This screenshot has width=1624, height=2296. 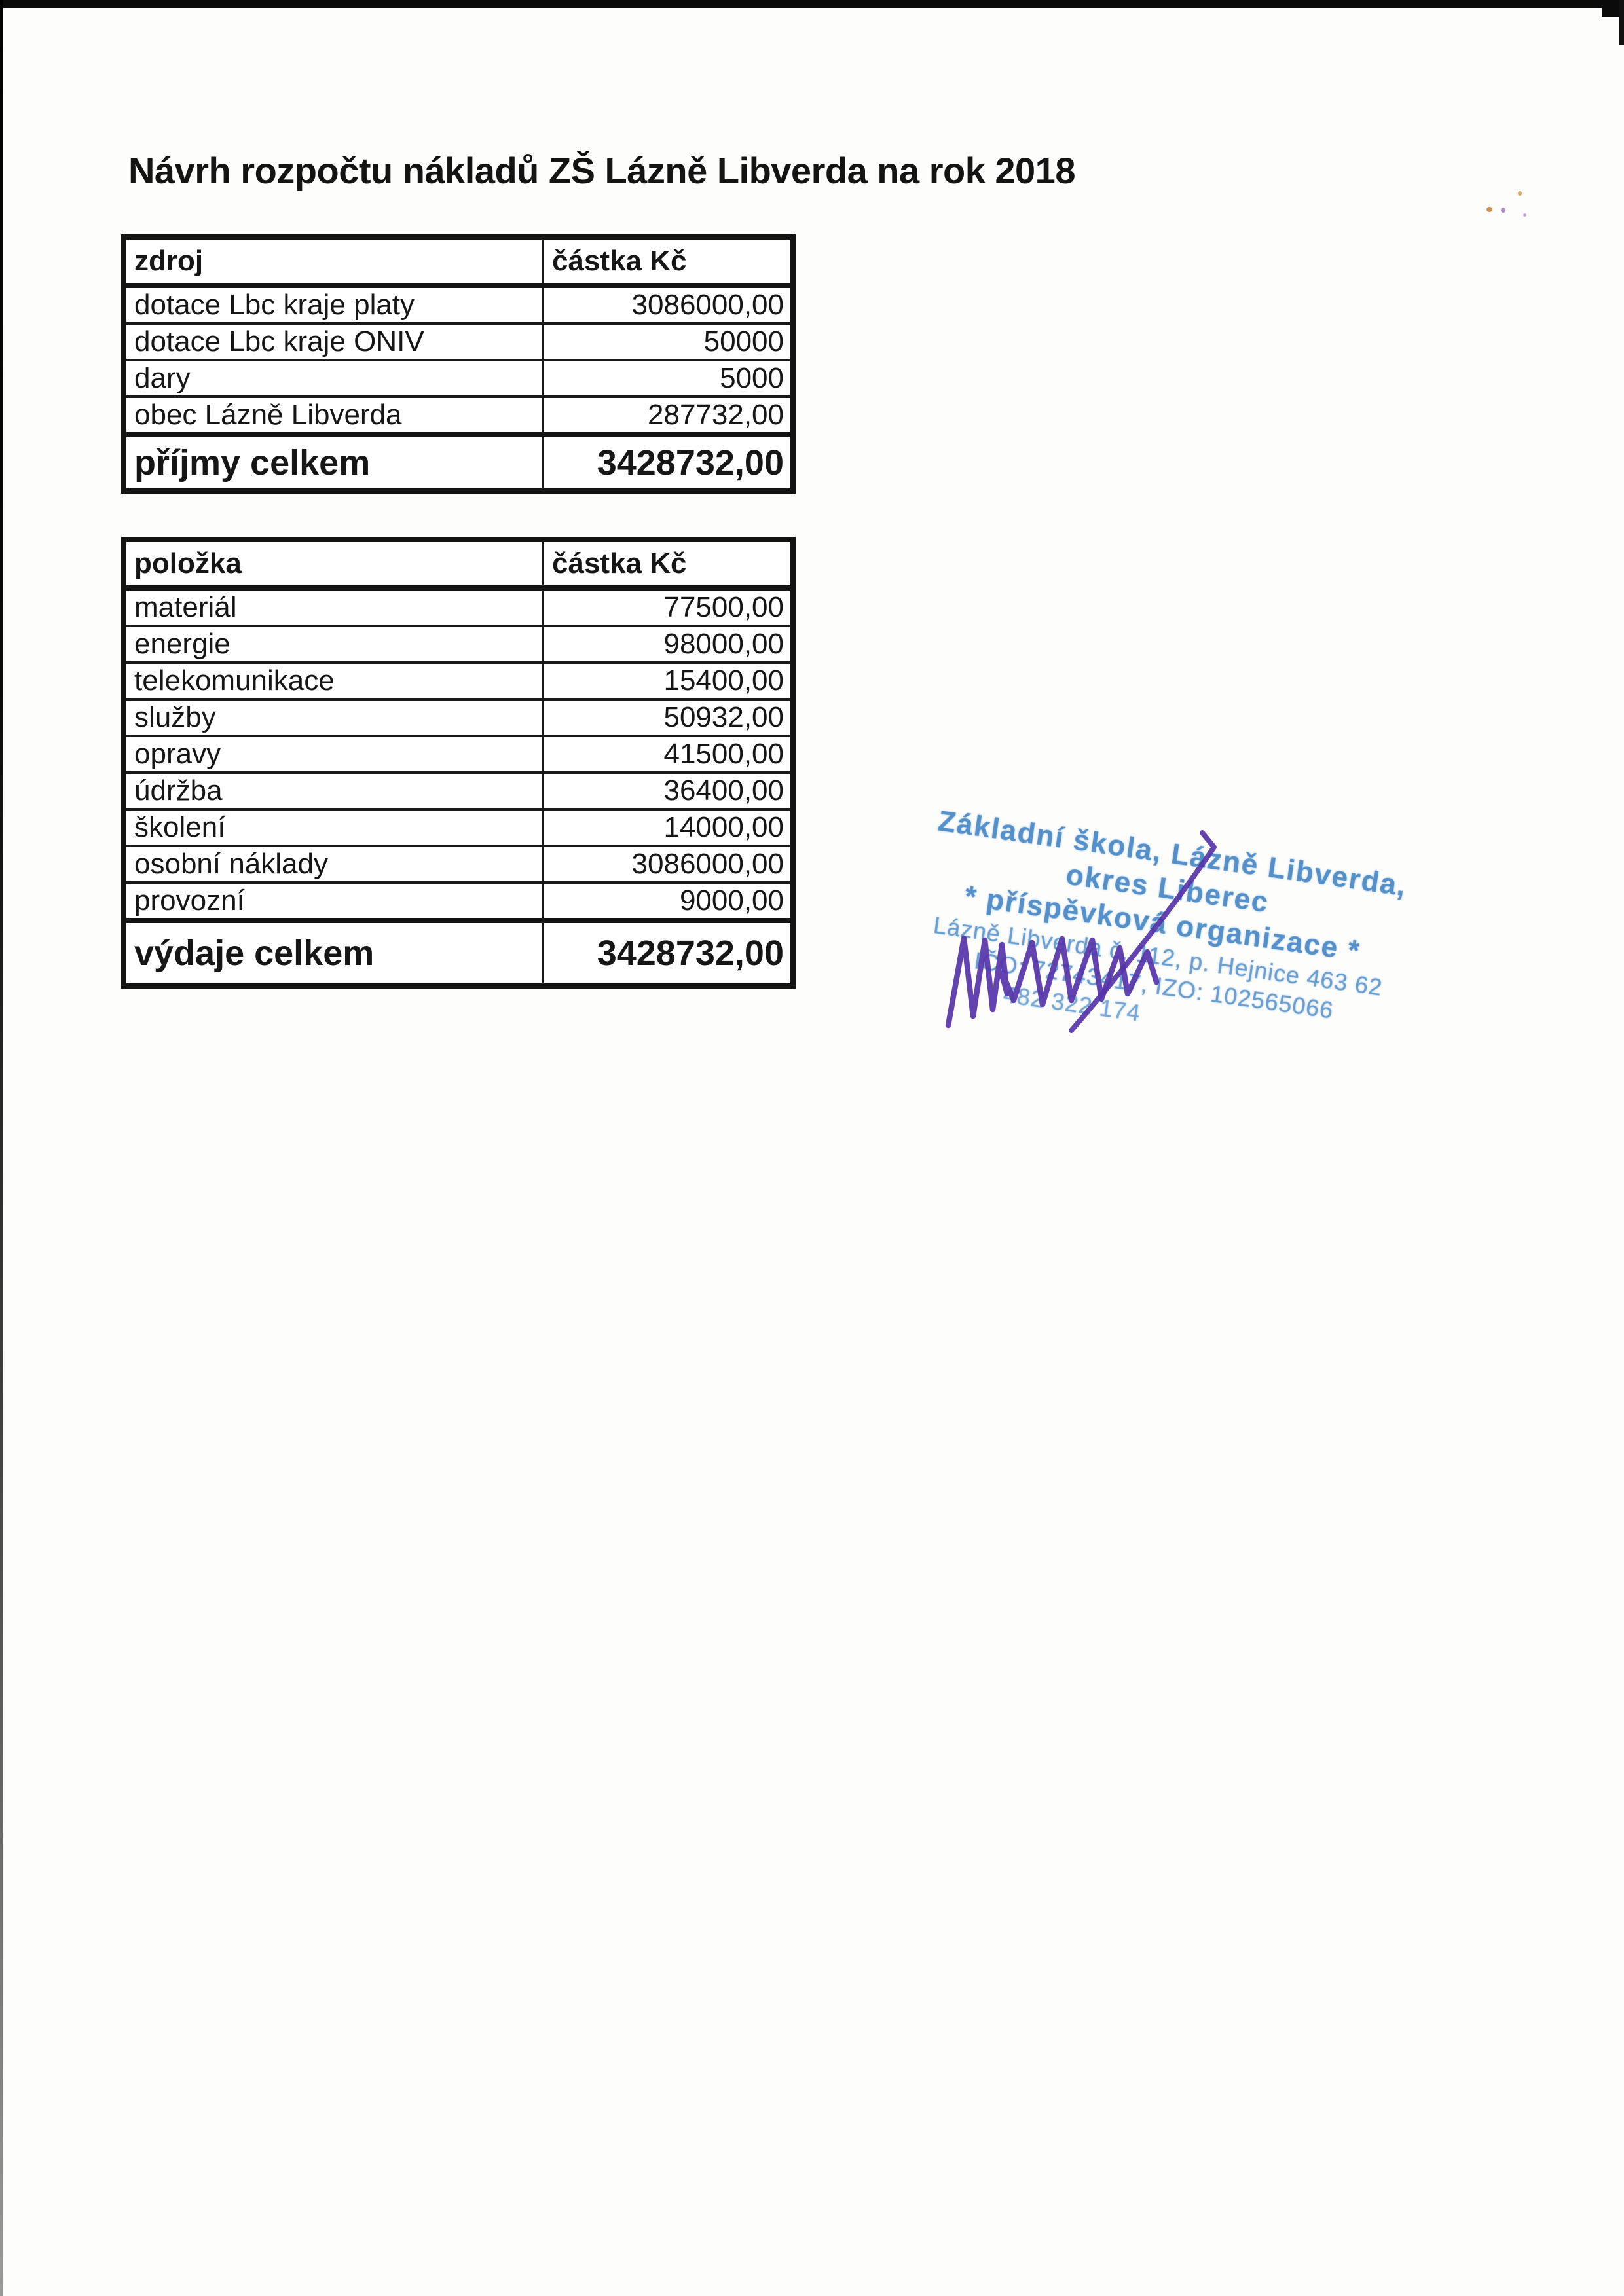 I want to click on handwritten-signature, so click(x=1081, y=931).